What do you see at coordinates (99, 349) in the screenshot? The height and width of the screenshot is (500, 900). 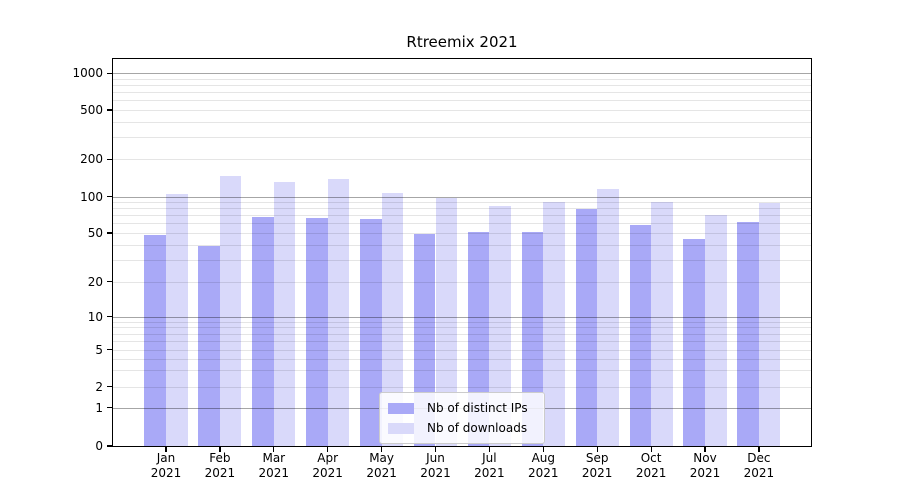 I see `y-tick-label-5: 5` at bounding box center [99, 349].